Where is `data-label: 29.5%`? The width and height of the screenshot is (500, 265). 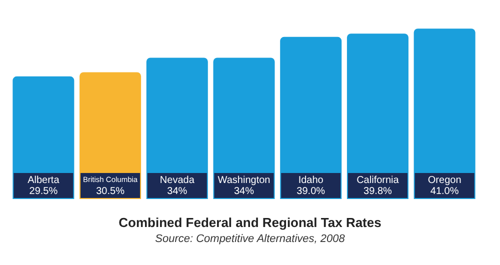
data-label: 29.5% is located at coordinates (43, 191).